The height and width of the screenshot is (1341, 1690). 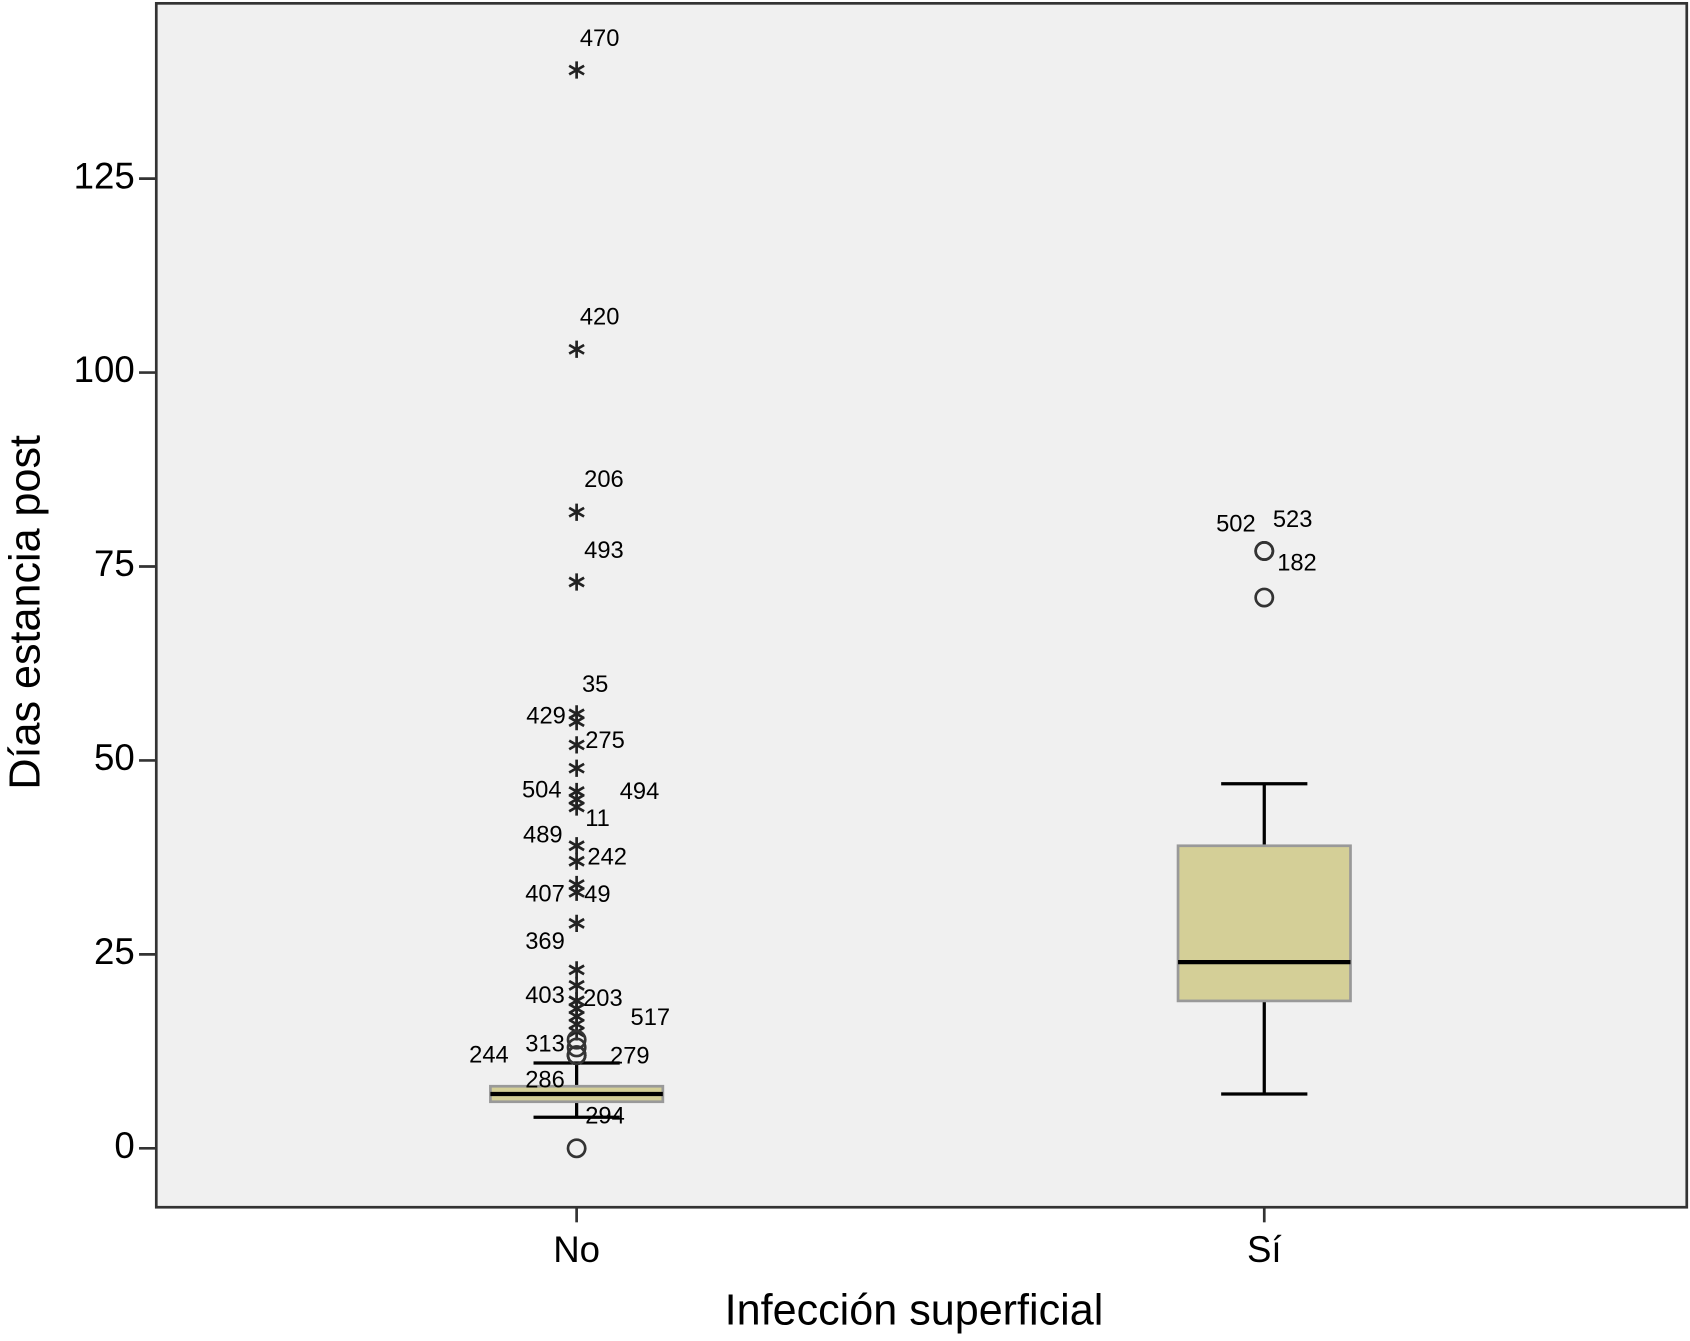 I want to click on outlier-label: 286, so click(x=545, y=1080).